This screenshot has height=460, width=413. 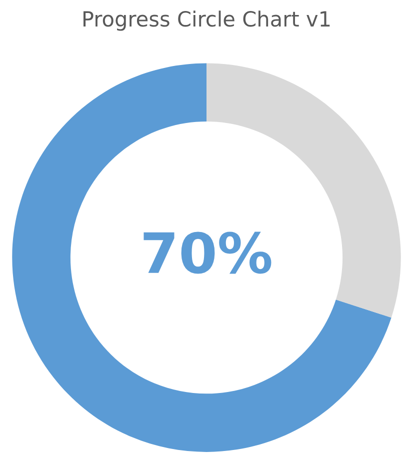 I want to click on data-label: 70%, so click(x=208, y=253).